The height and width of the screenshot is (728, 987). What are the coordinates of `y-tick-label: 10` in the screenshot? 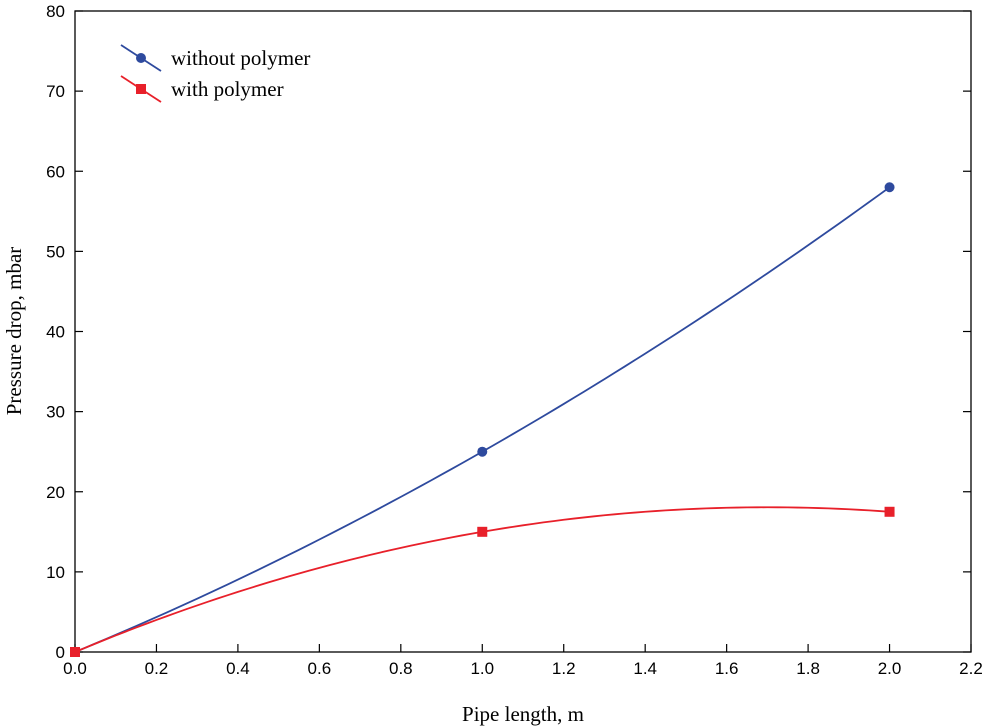 It's located at (55, 572).